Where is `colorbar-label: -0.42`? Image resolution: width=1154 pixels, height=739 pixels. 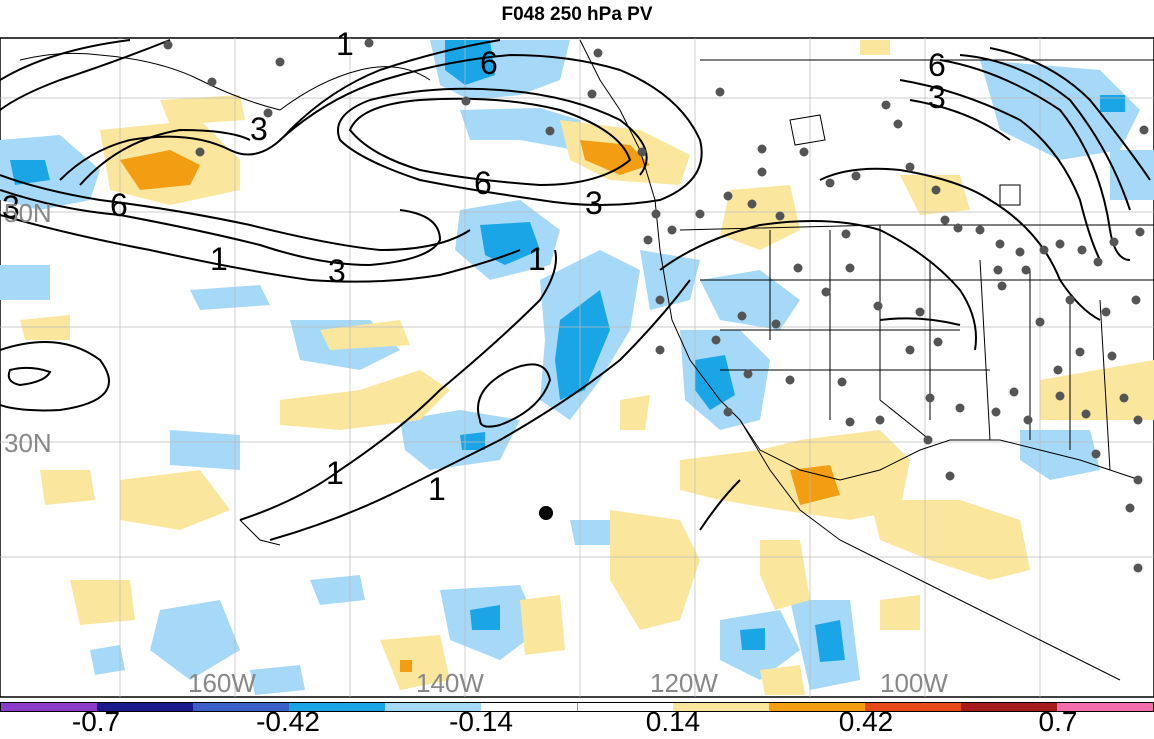
colorbar-label: -0.42 is located at coordinates (288, 721).